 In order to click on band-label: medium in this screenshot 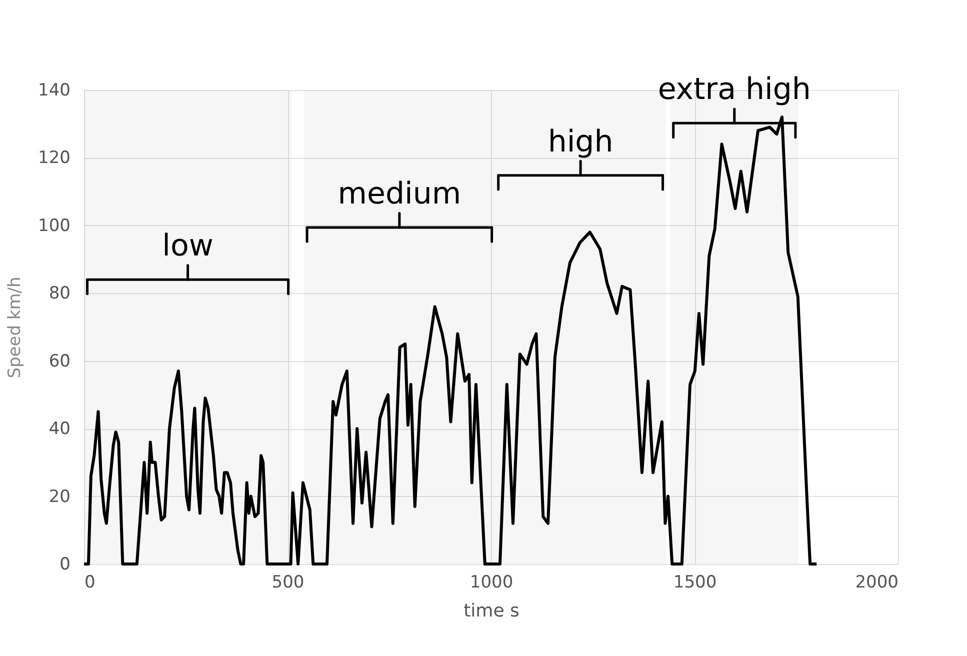, I will do `click(400, 194)`.